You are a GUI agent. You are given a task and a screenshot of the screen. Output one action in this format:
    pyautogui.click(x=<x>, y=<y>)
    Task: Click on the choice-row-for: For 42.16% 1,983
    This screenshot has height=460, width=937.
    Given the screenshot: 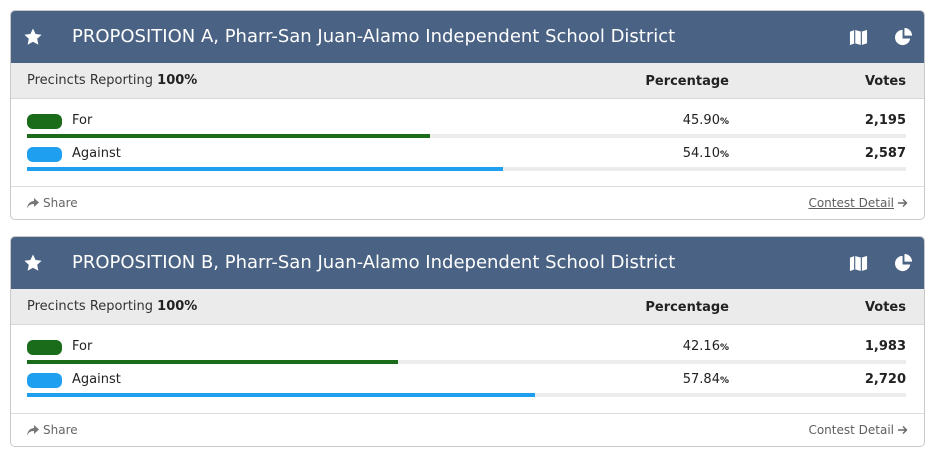 What is the action you would take?
    pyautogui.click(x=467, y=352)
    